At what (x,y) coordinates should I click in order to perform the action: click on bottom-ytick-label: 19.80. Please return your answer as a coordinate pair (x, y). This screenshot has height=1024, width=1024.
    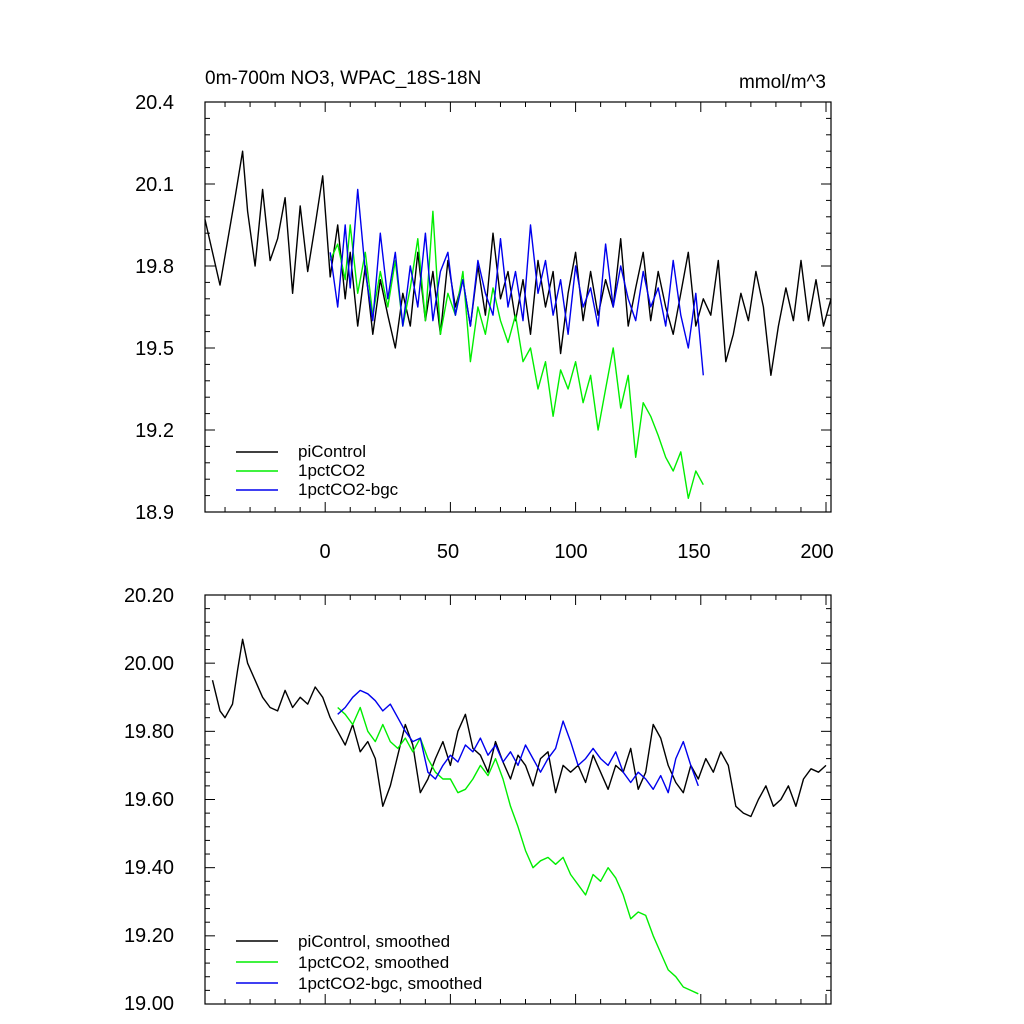
    Looking at the image, I should click on (149, 732).